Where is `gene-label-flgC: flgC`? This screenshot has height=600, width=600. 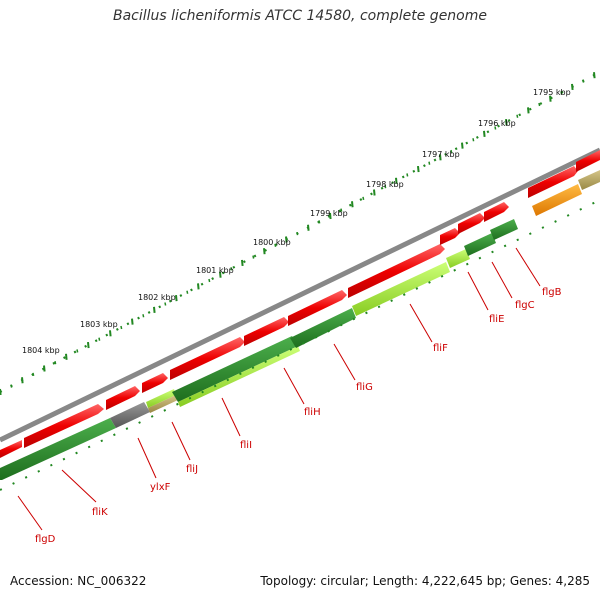
gene-label-flgC: flgC is located at coordinates (525, 305).